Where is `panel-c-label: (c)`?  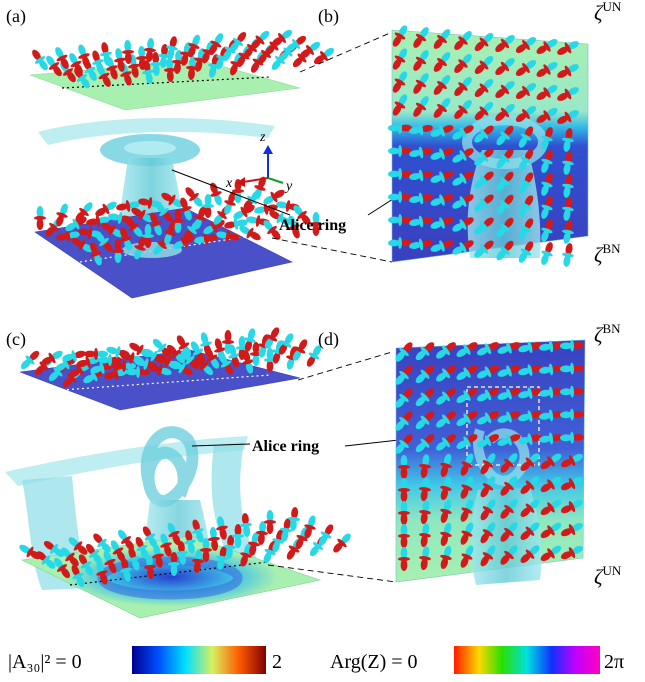
panel-c-label: (c) is located at coordinates (16, 339).